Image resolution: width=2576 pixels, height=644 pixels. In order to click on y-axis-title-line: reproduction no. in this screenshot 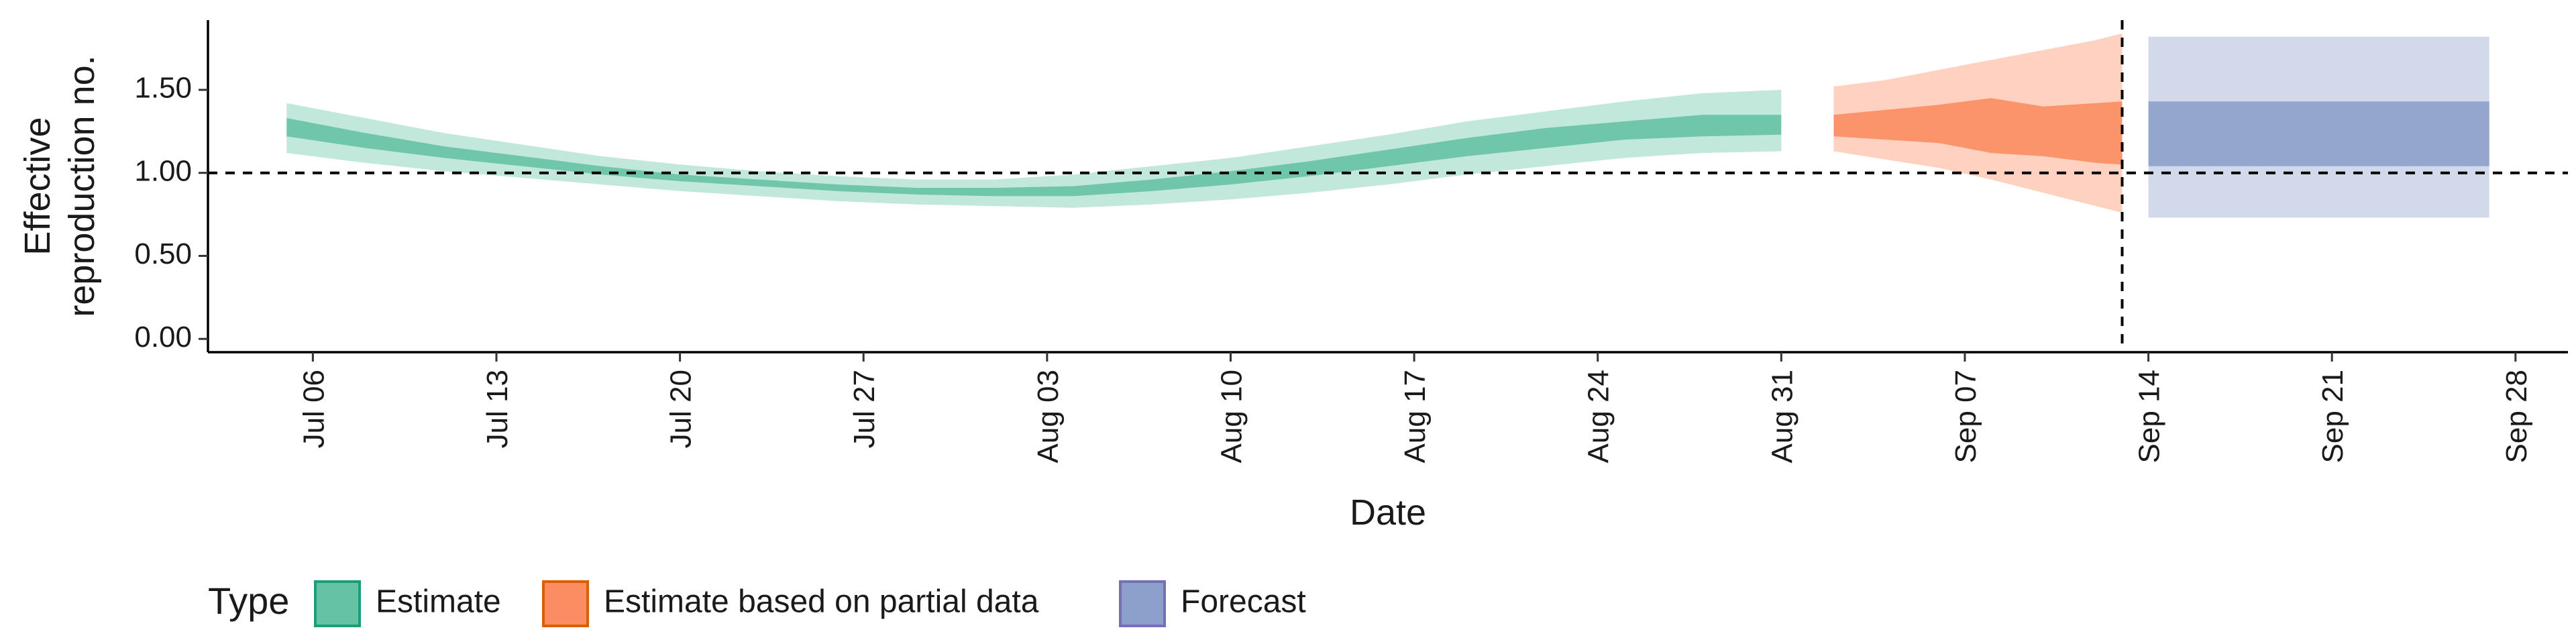, I will do `click(82, 186)`.